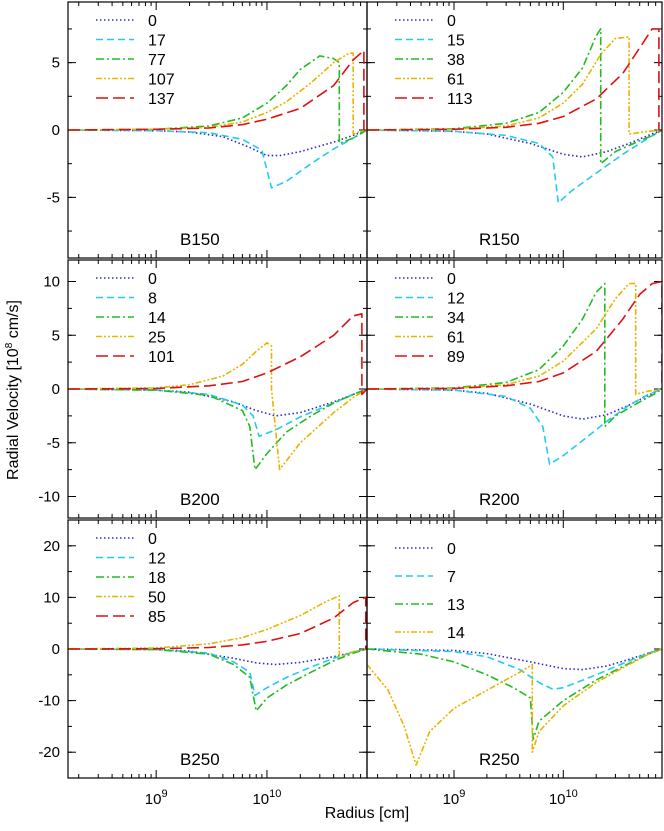 The width and height of the screenshot is (664, 831). Describe the element at coordinates (161, 357) in the screenshot. I see `legend-label: 101` at that location.